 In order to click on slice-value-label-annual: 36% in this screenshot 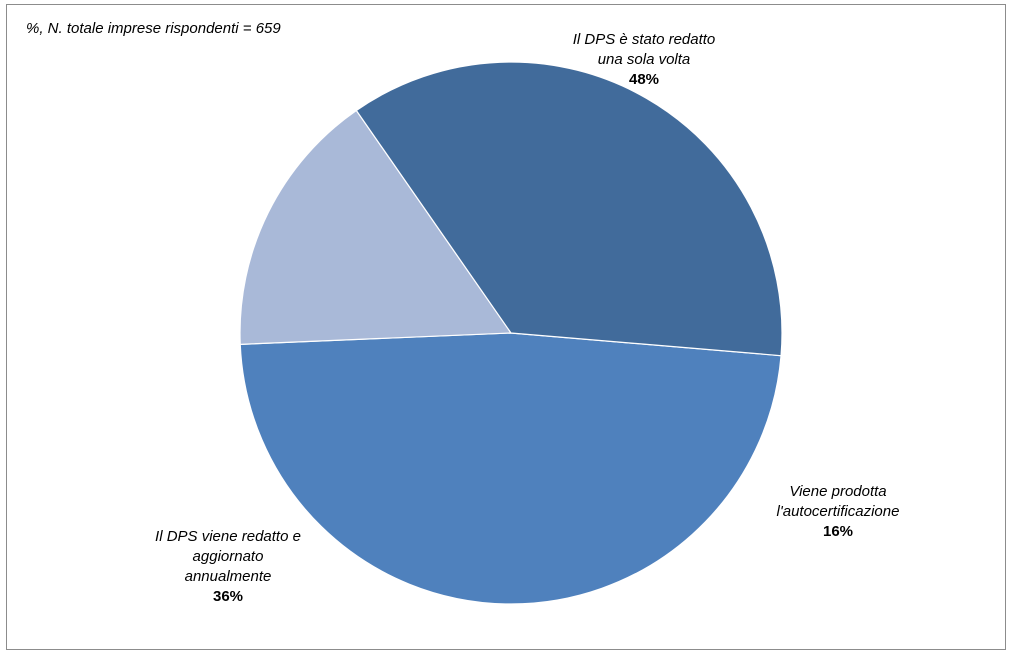, I will do `click(228, 596)`.